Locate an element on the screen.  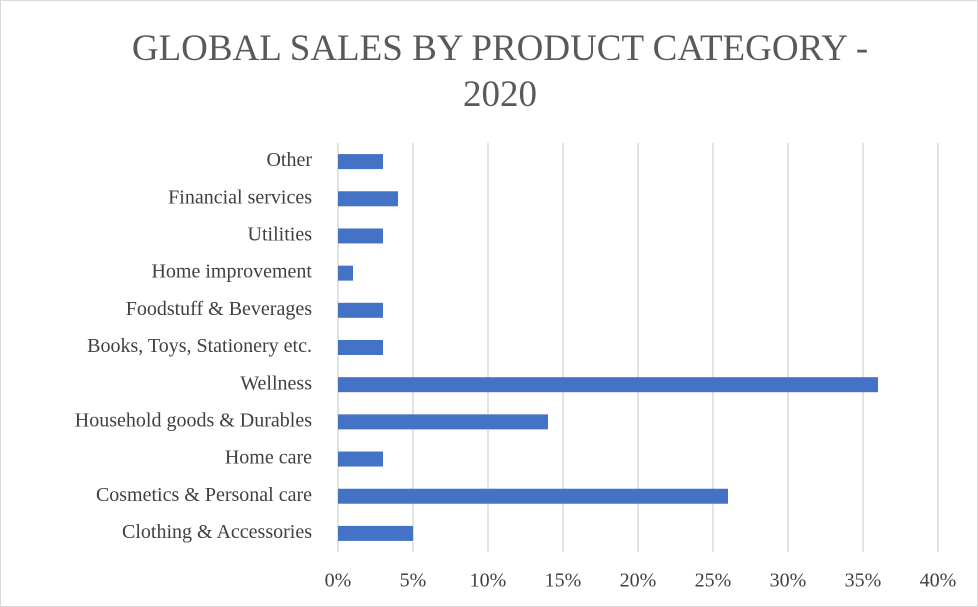
y-tick-label: Other is located at coordinates (289, 160).